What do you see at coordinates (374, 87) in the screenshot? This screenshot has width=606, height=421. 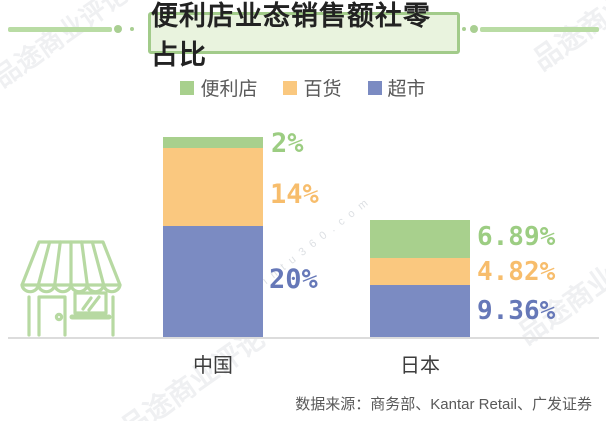 I see `legend-swatch-blue` at bounding box center [374, 87].